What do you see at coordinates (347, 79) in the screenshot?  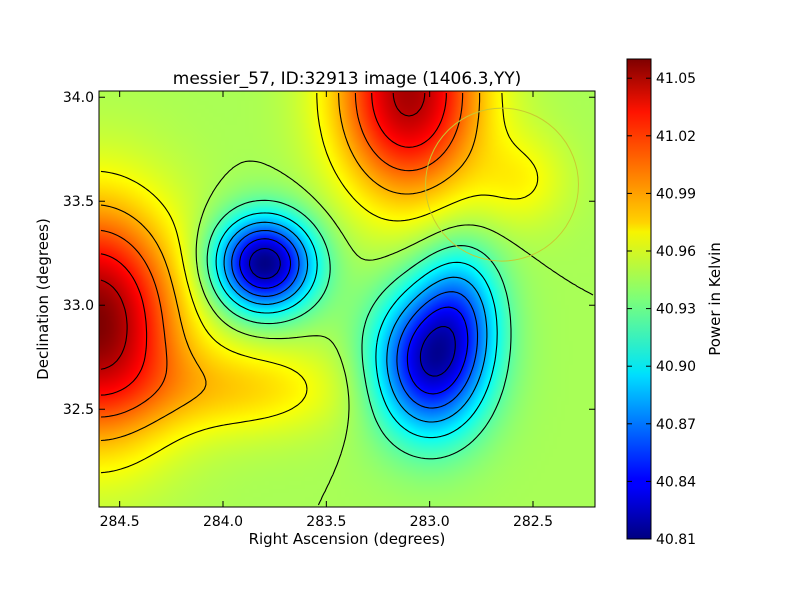 I see `chart-title: messier_57, ID:32913 image (1406.3,YY)` at bounding box center [347, 79].